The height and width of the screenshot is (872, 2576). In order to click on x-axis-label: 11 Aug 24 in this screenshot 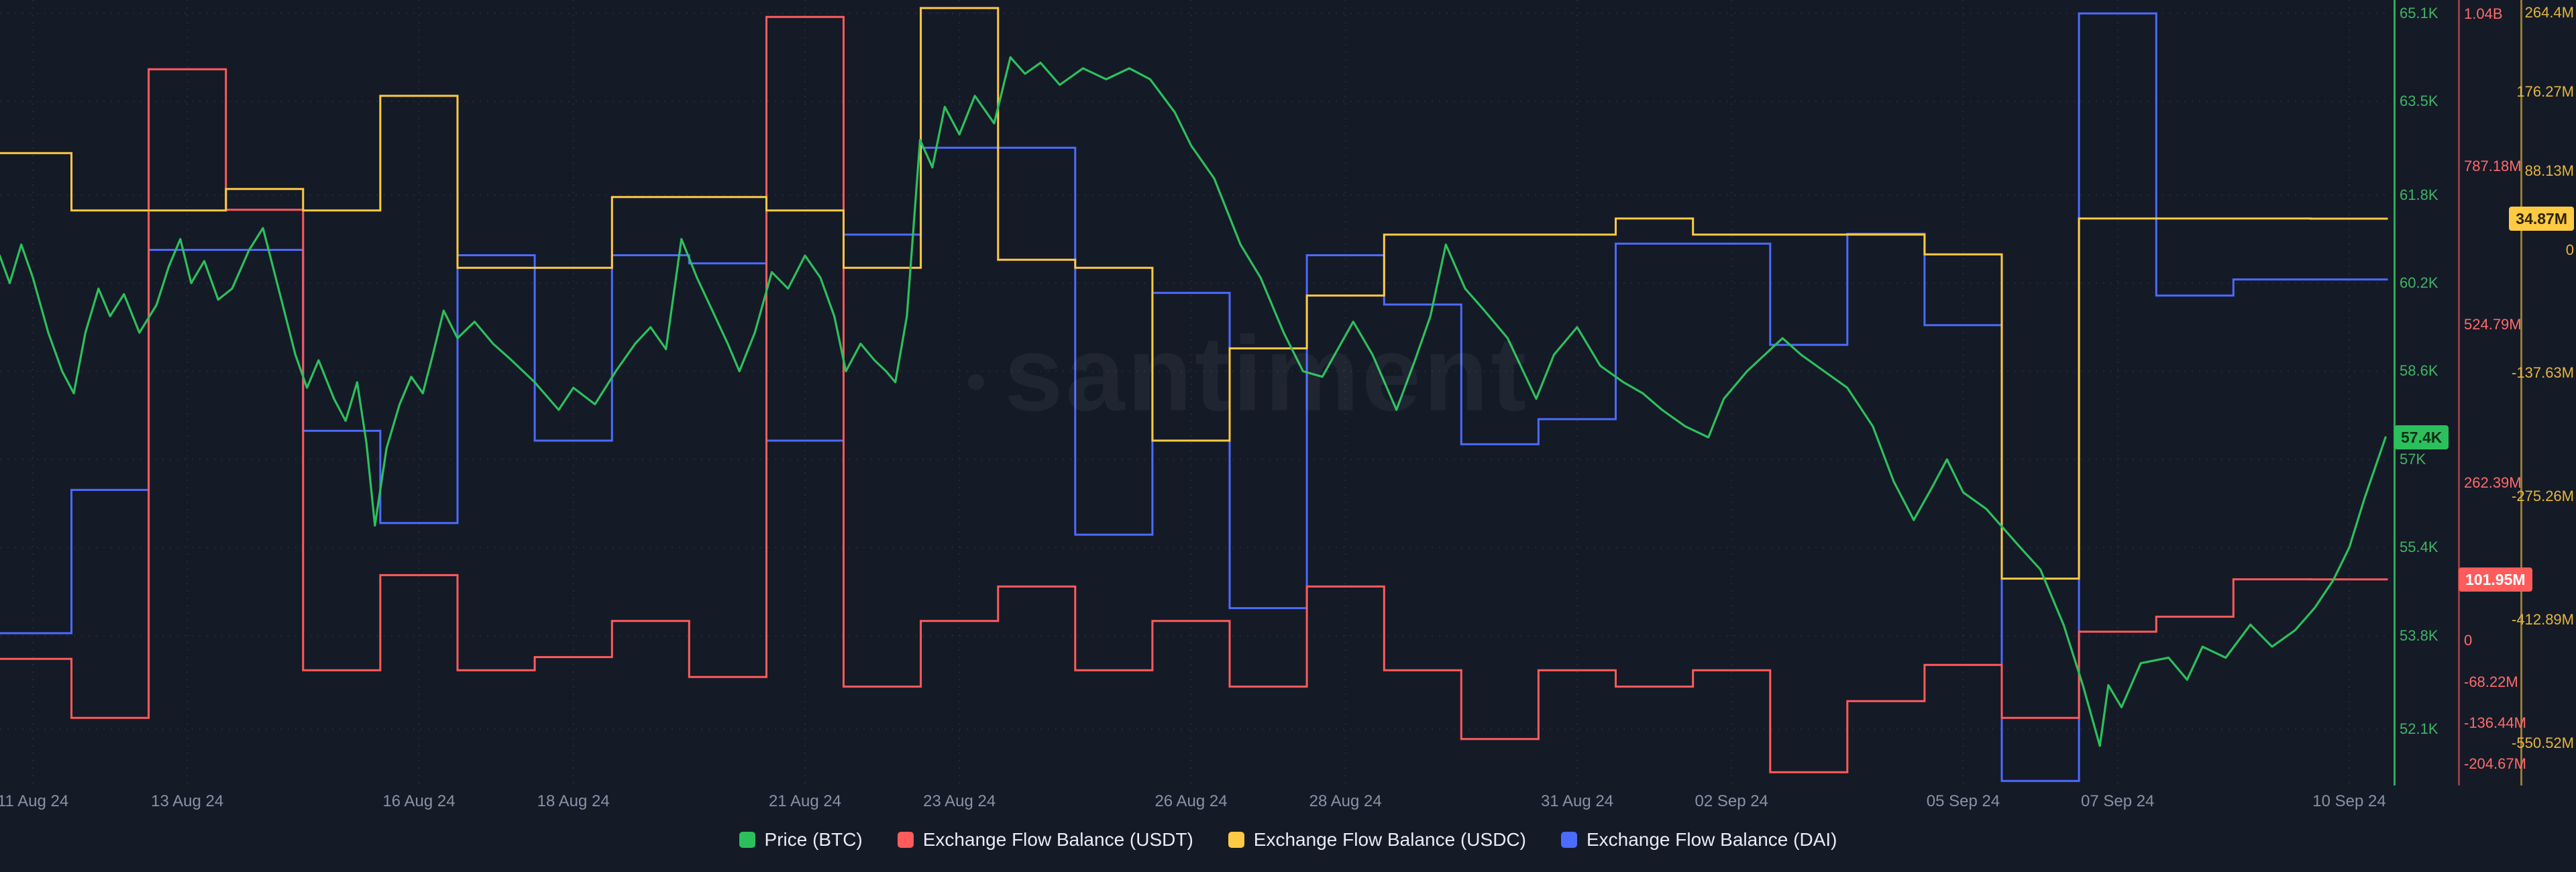, I will do `click(34, 801)`.